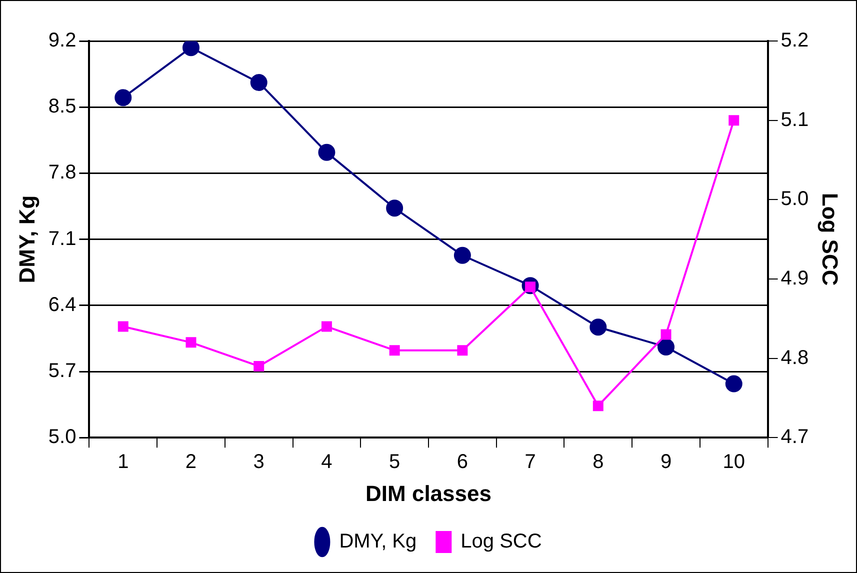  What do you see at coordinates (666, 462) in the screenshot?
I see `x-tick-label: 9` at bounding box center [666, 462].